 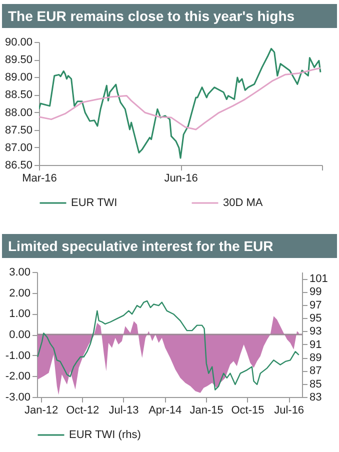 What do you see at coordinates (17, 356) in the screenshot?
I see `y-tick-label: -1.00` at bounding box center [17, 356].